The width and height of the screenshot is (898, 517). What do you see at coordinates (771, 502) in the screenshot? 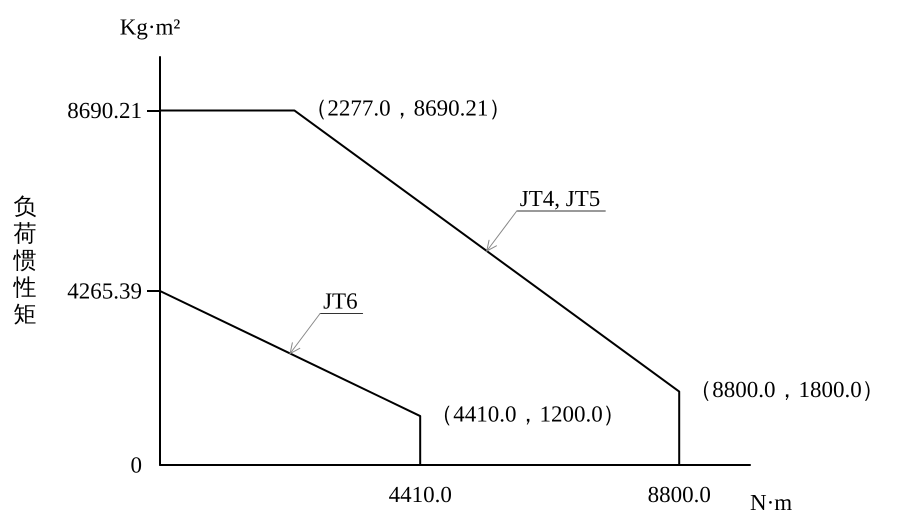
I see `x-axis-title: N·m` at bounding box center [771, 502].